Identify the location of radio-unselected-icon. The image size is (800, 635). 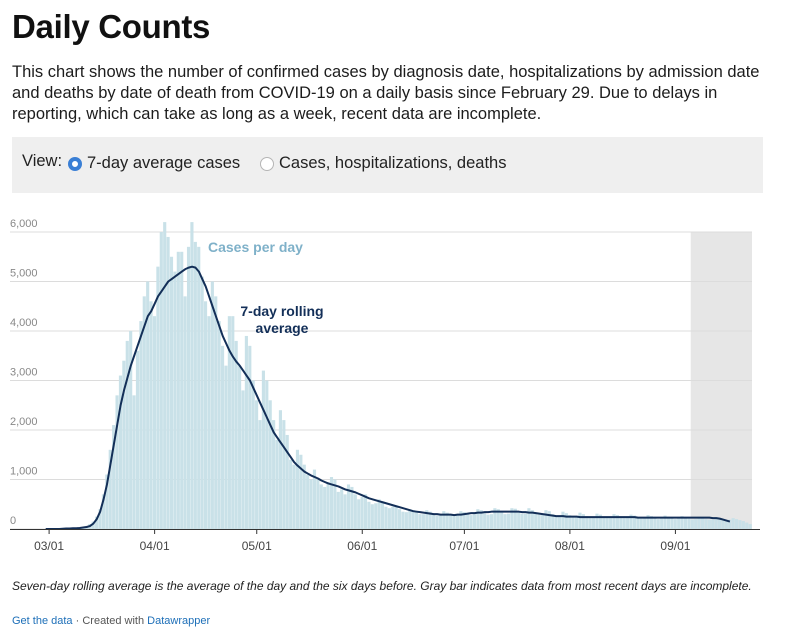
(267, 163).